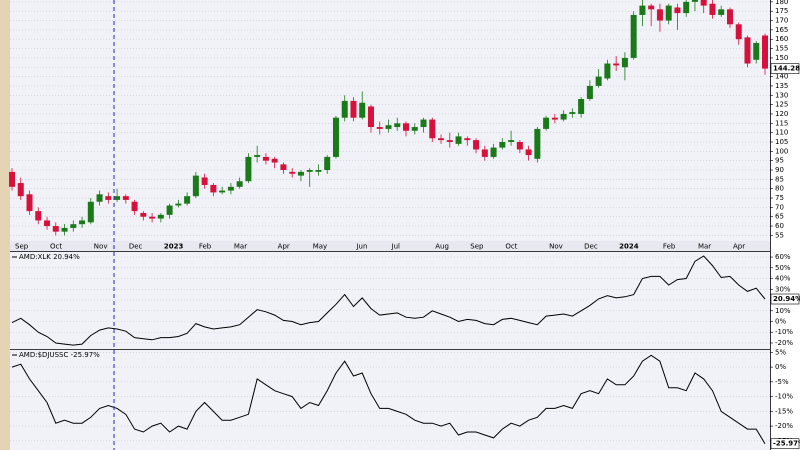 Image resolution: width=800 pixels, height=450 pixels. Describe the element at coordinates (784, 332) in the screenshot. I see `y-tick-label: -10%` at that location.